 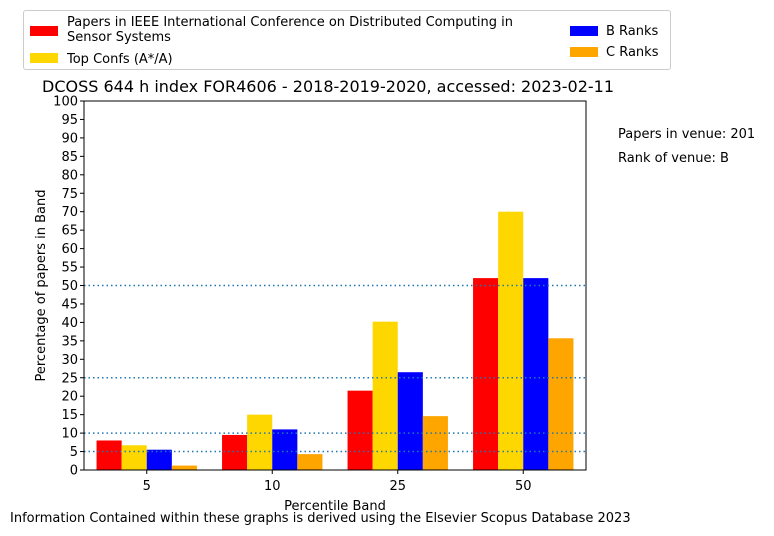 What do you see at coordinates (69, 157) in the screenshot?
I see `y-tick-label-85: 85` at bounding box center [69, 157].